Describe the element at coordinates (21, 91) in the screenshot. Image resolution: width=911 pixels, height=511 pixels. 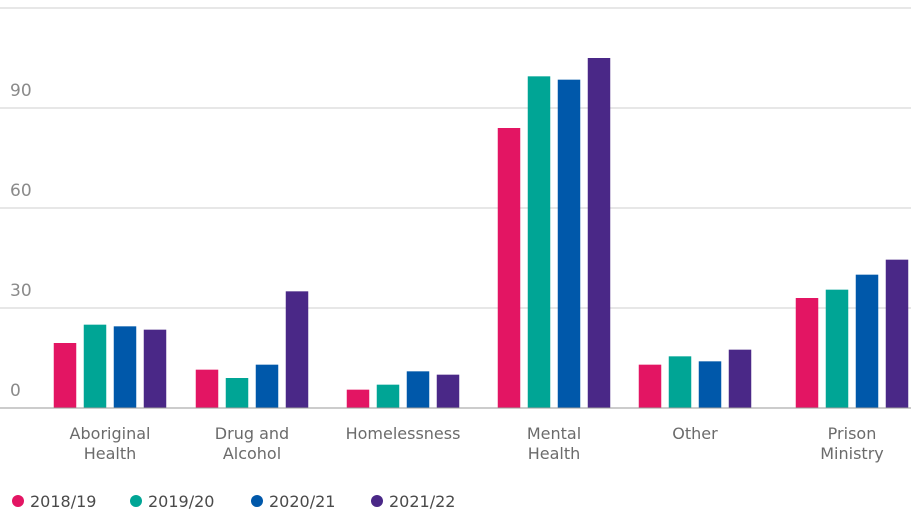
I see `y-tick-label: 90` at that location.